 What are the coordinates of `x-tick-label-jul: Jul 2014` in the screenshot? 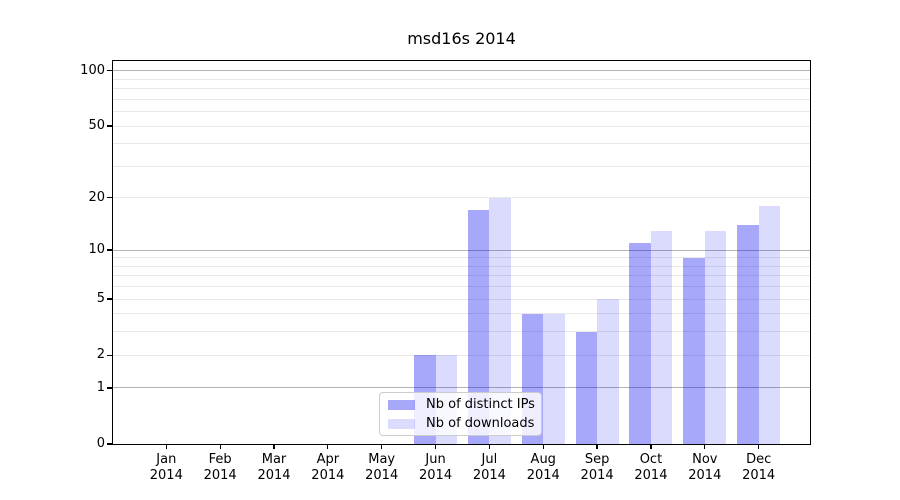 It's located at (489, 467).